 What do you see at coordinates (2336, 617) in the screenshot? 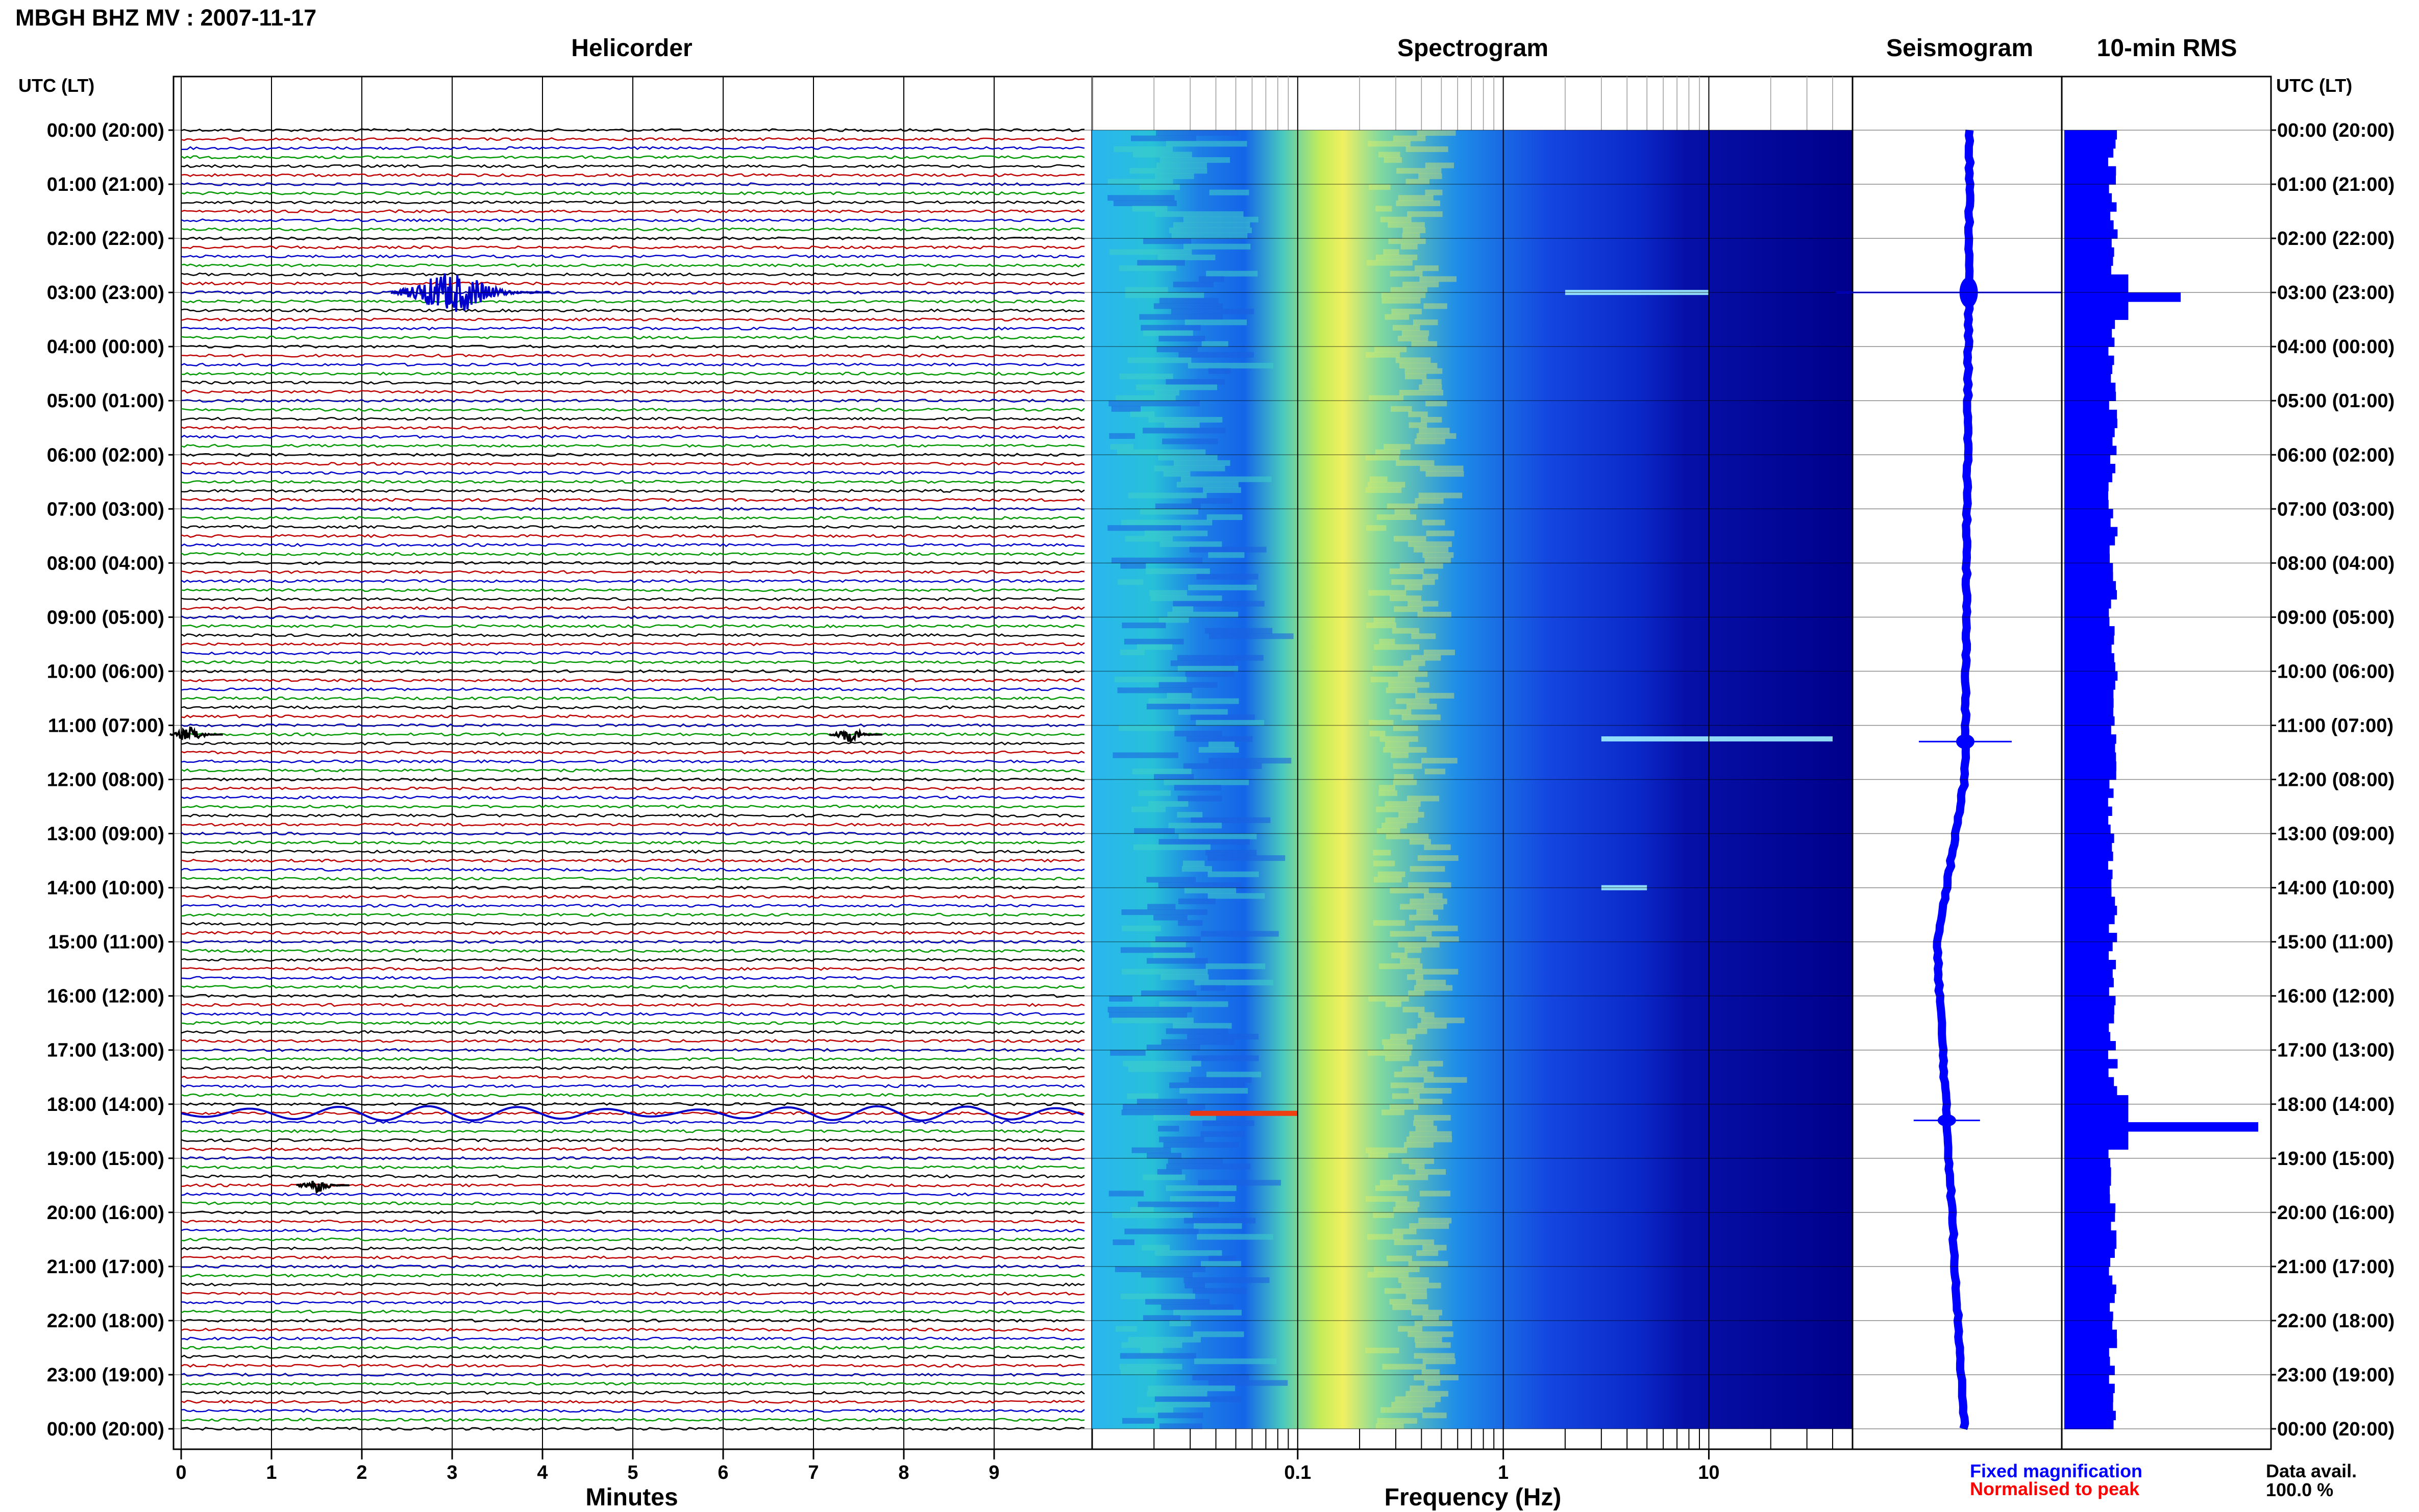
I see `time-label-right: 09:00 (05:00)` at bounding box center [2336, 617].